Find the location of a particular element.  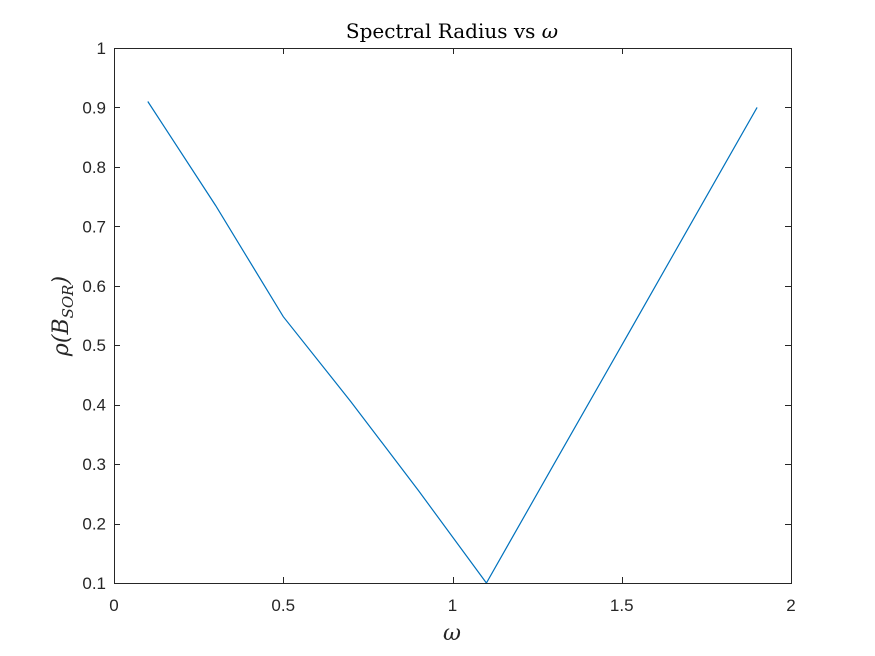

x-axis-label: ω is located at coordinates (452, 633).